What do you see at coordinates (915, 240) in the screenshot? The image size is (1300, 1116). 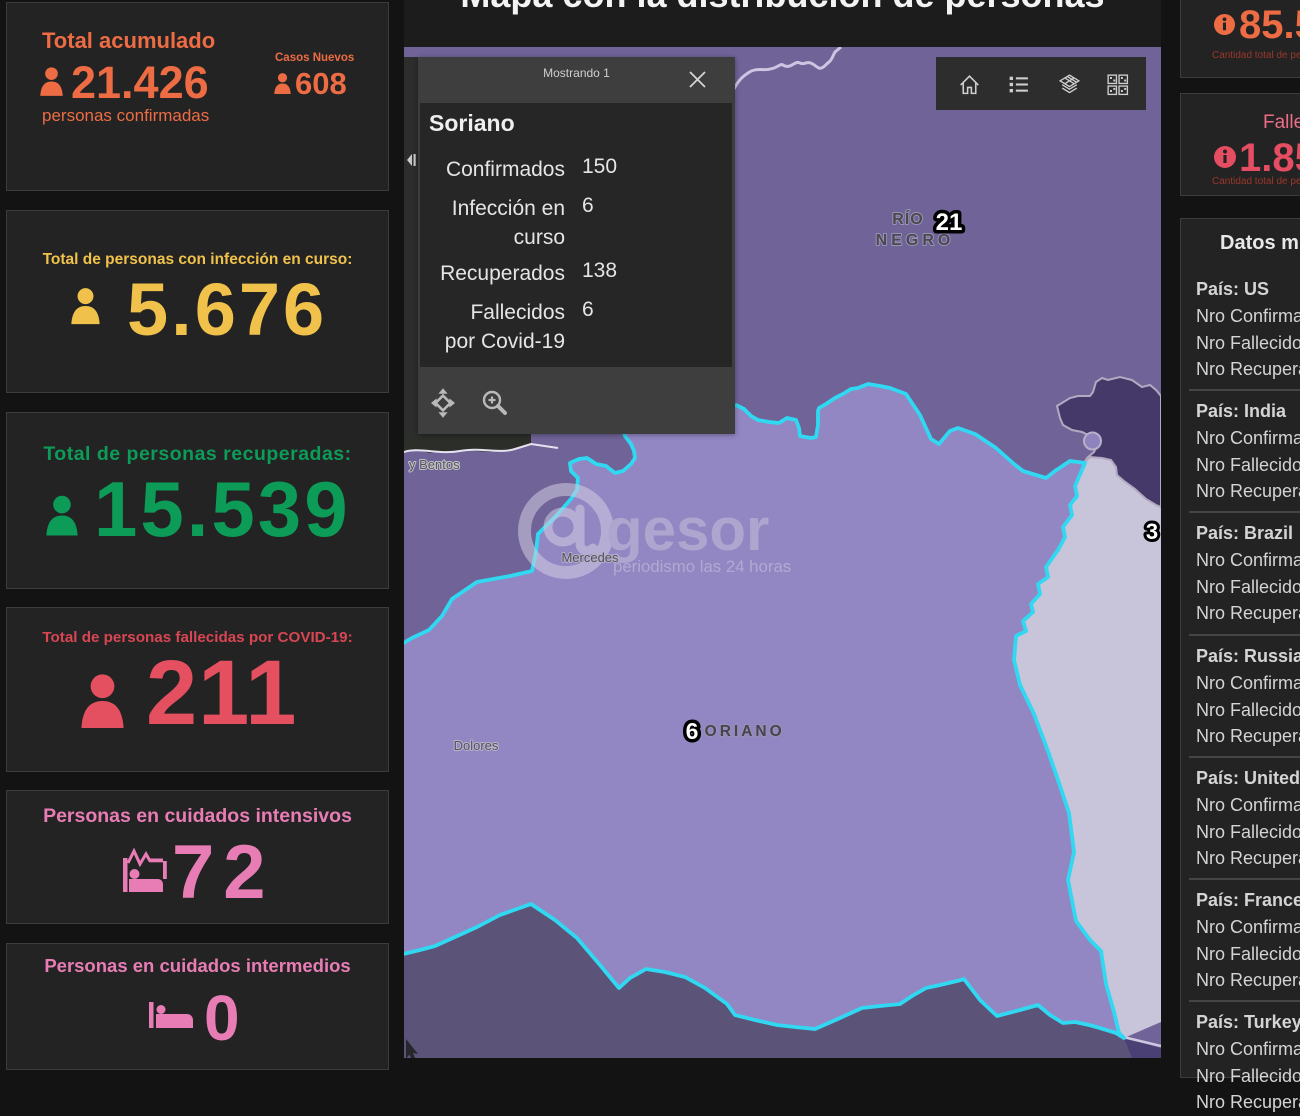 I see `svg-text: NEGRO` at bounding box center [915, 240].